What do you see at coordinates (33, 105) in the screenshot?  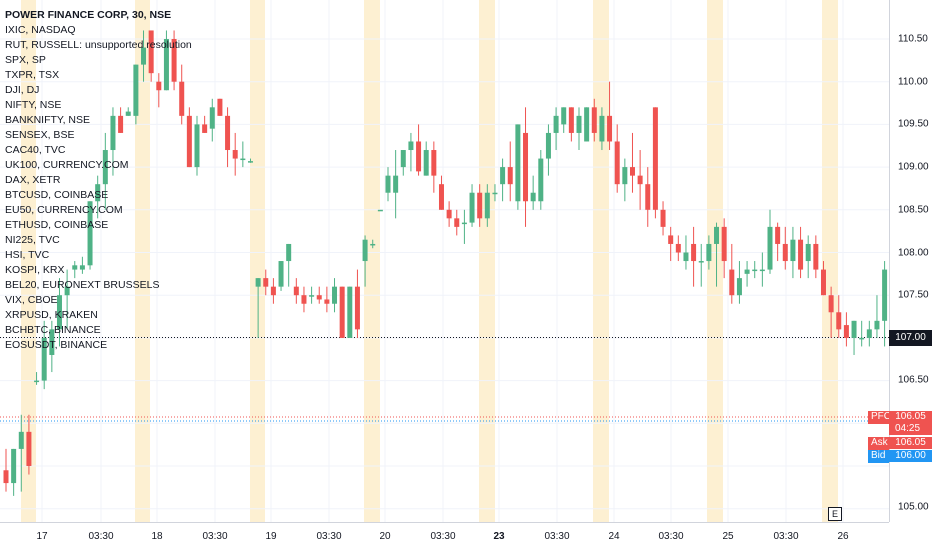 I see `compare-symbol: NIFTY, NSE` at bounding box center [33, 105].